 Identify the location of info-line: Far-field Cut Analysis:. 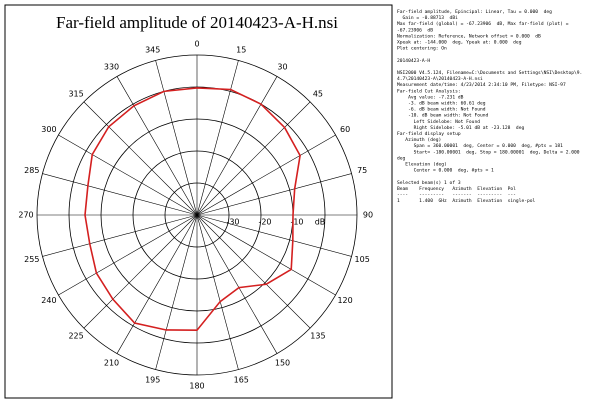
(429, 91).